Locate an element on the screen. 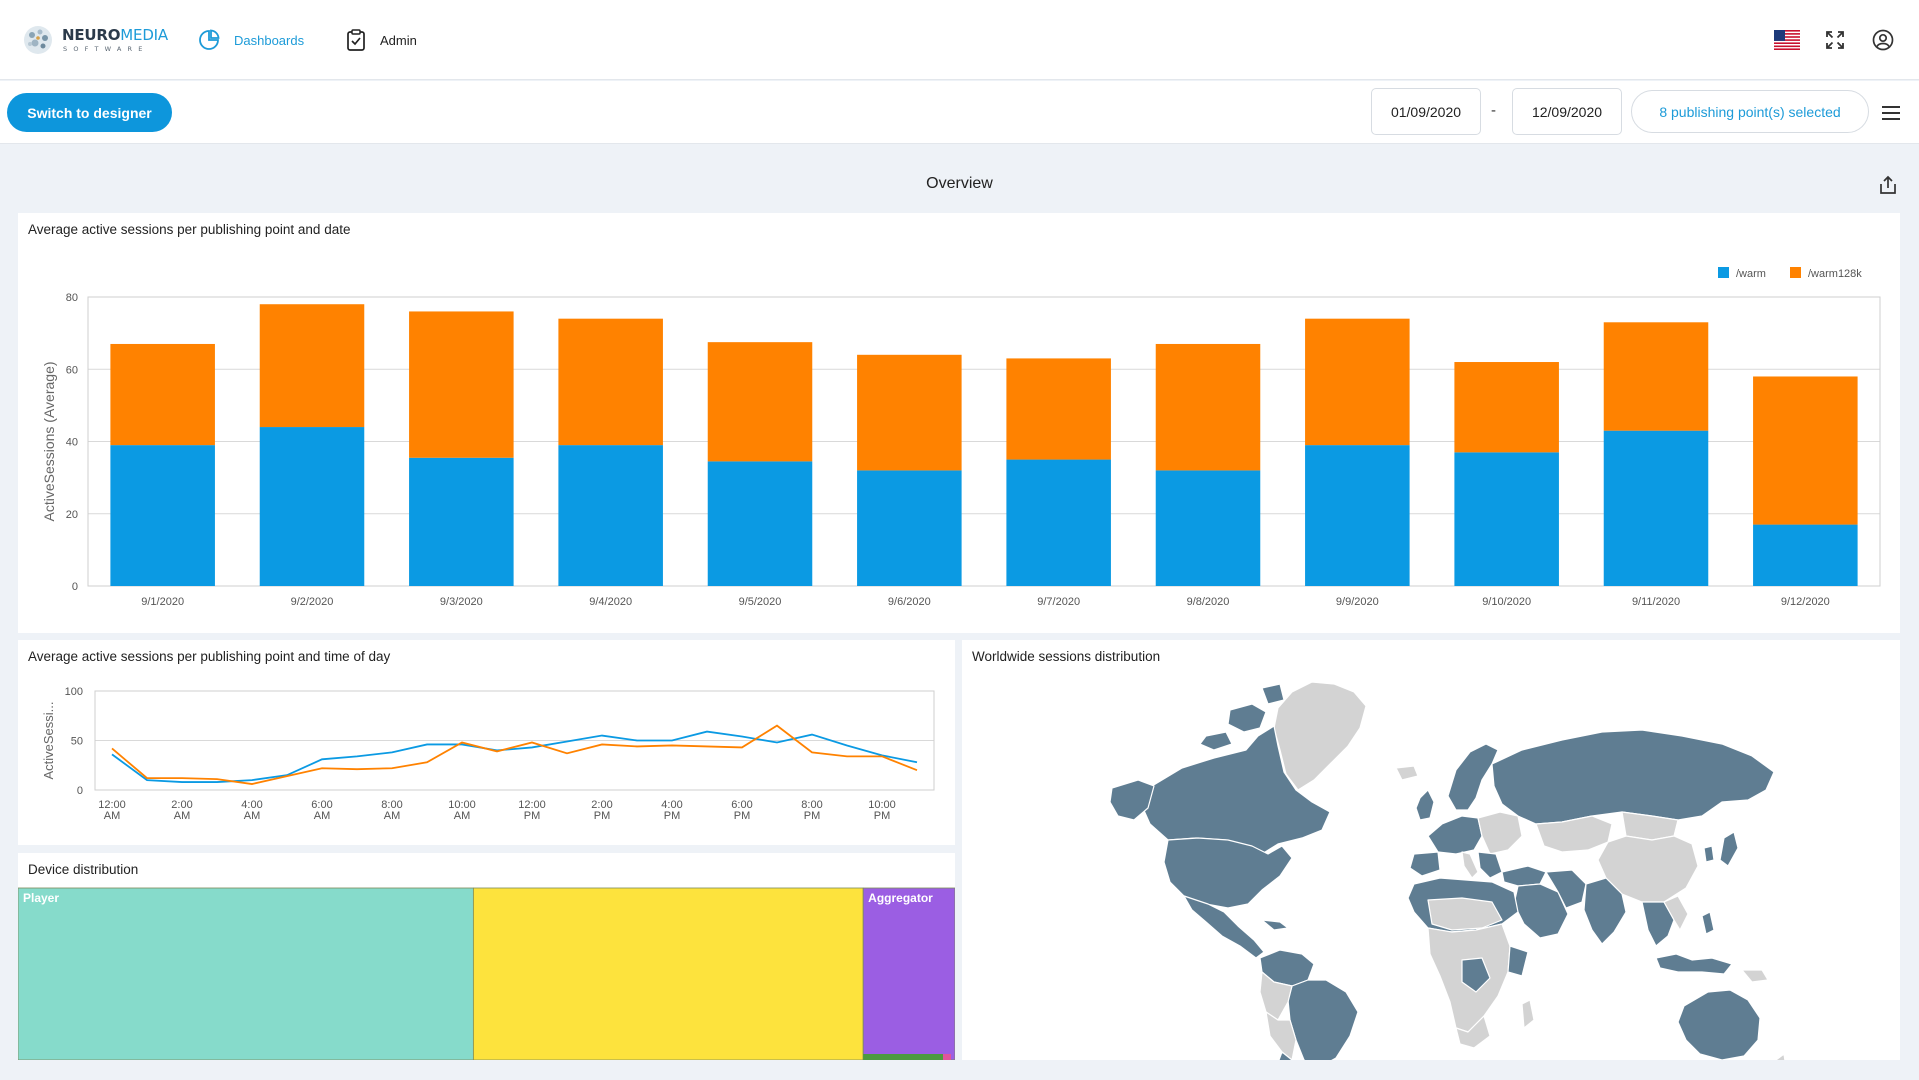 This screenshot has width=1919, height=1080. pie-chart-icon is located at coordinates (209, 39).